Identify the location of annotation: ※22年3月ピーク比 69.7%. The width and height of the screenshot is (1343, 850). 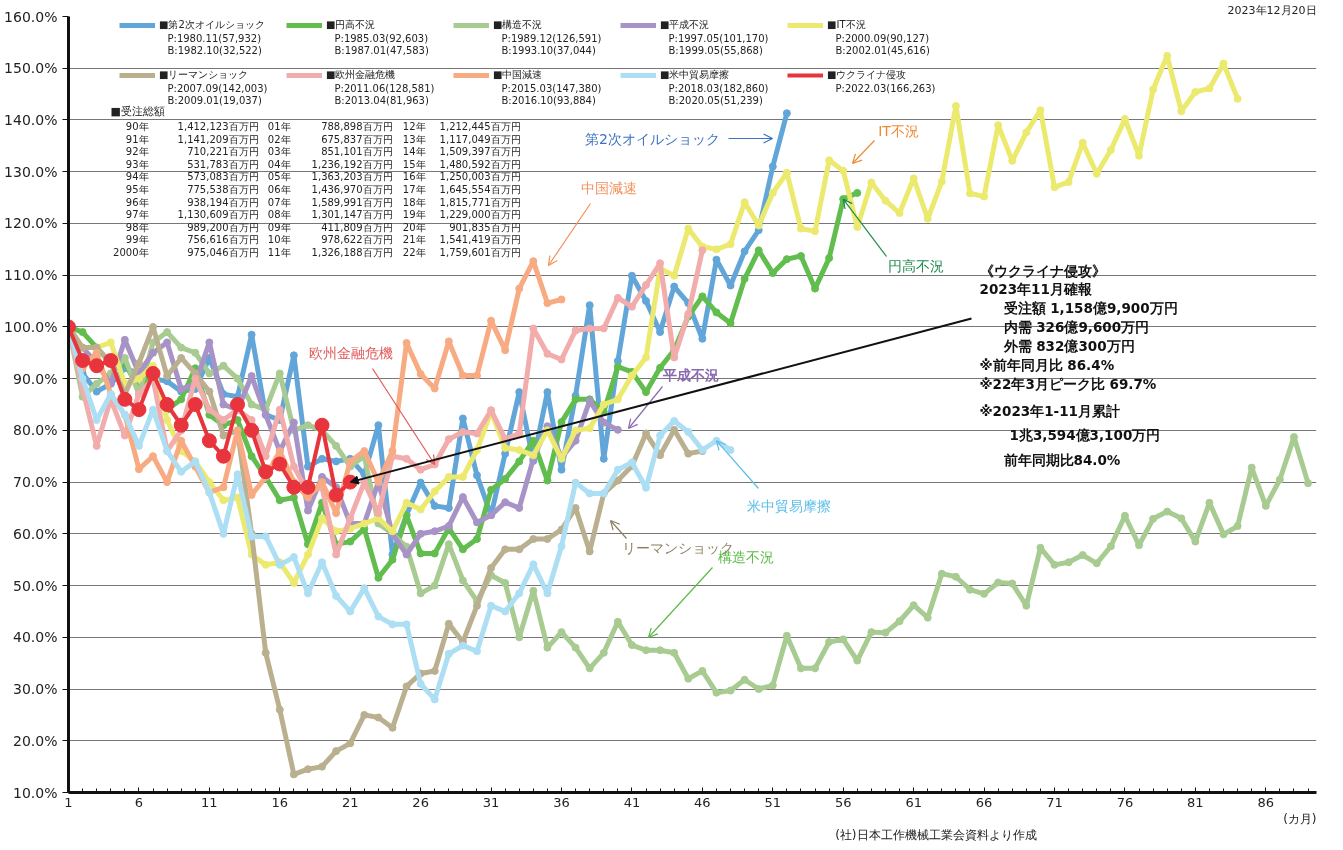
(1068, 383).